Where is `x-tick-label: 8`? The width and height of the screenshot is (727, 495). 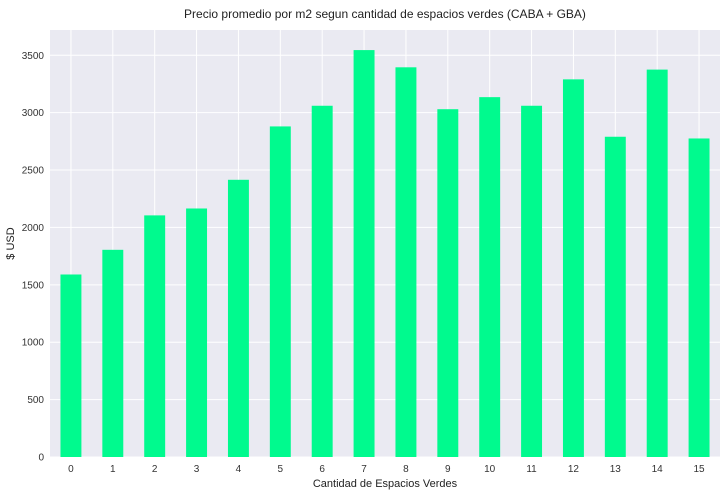 x-tick-label: 8 is located at coordinates (406, 469).